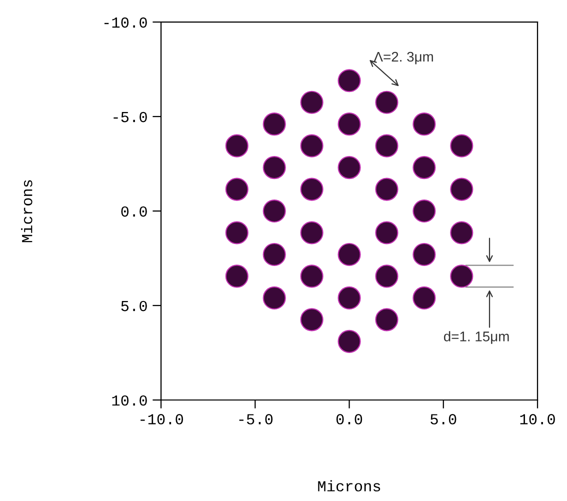  What do you see at coordinates (403, 58) in the screenshot?
I see `annotation: Λ=2. 3μm` at bounding box center [403, 58].